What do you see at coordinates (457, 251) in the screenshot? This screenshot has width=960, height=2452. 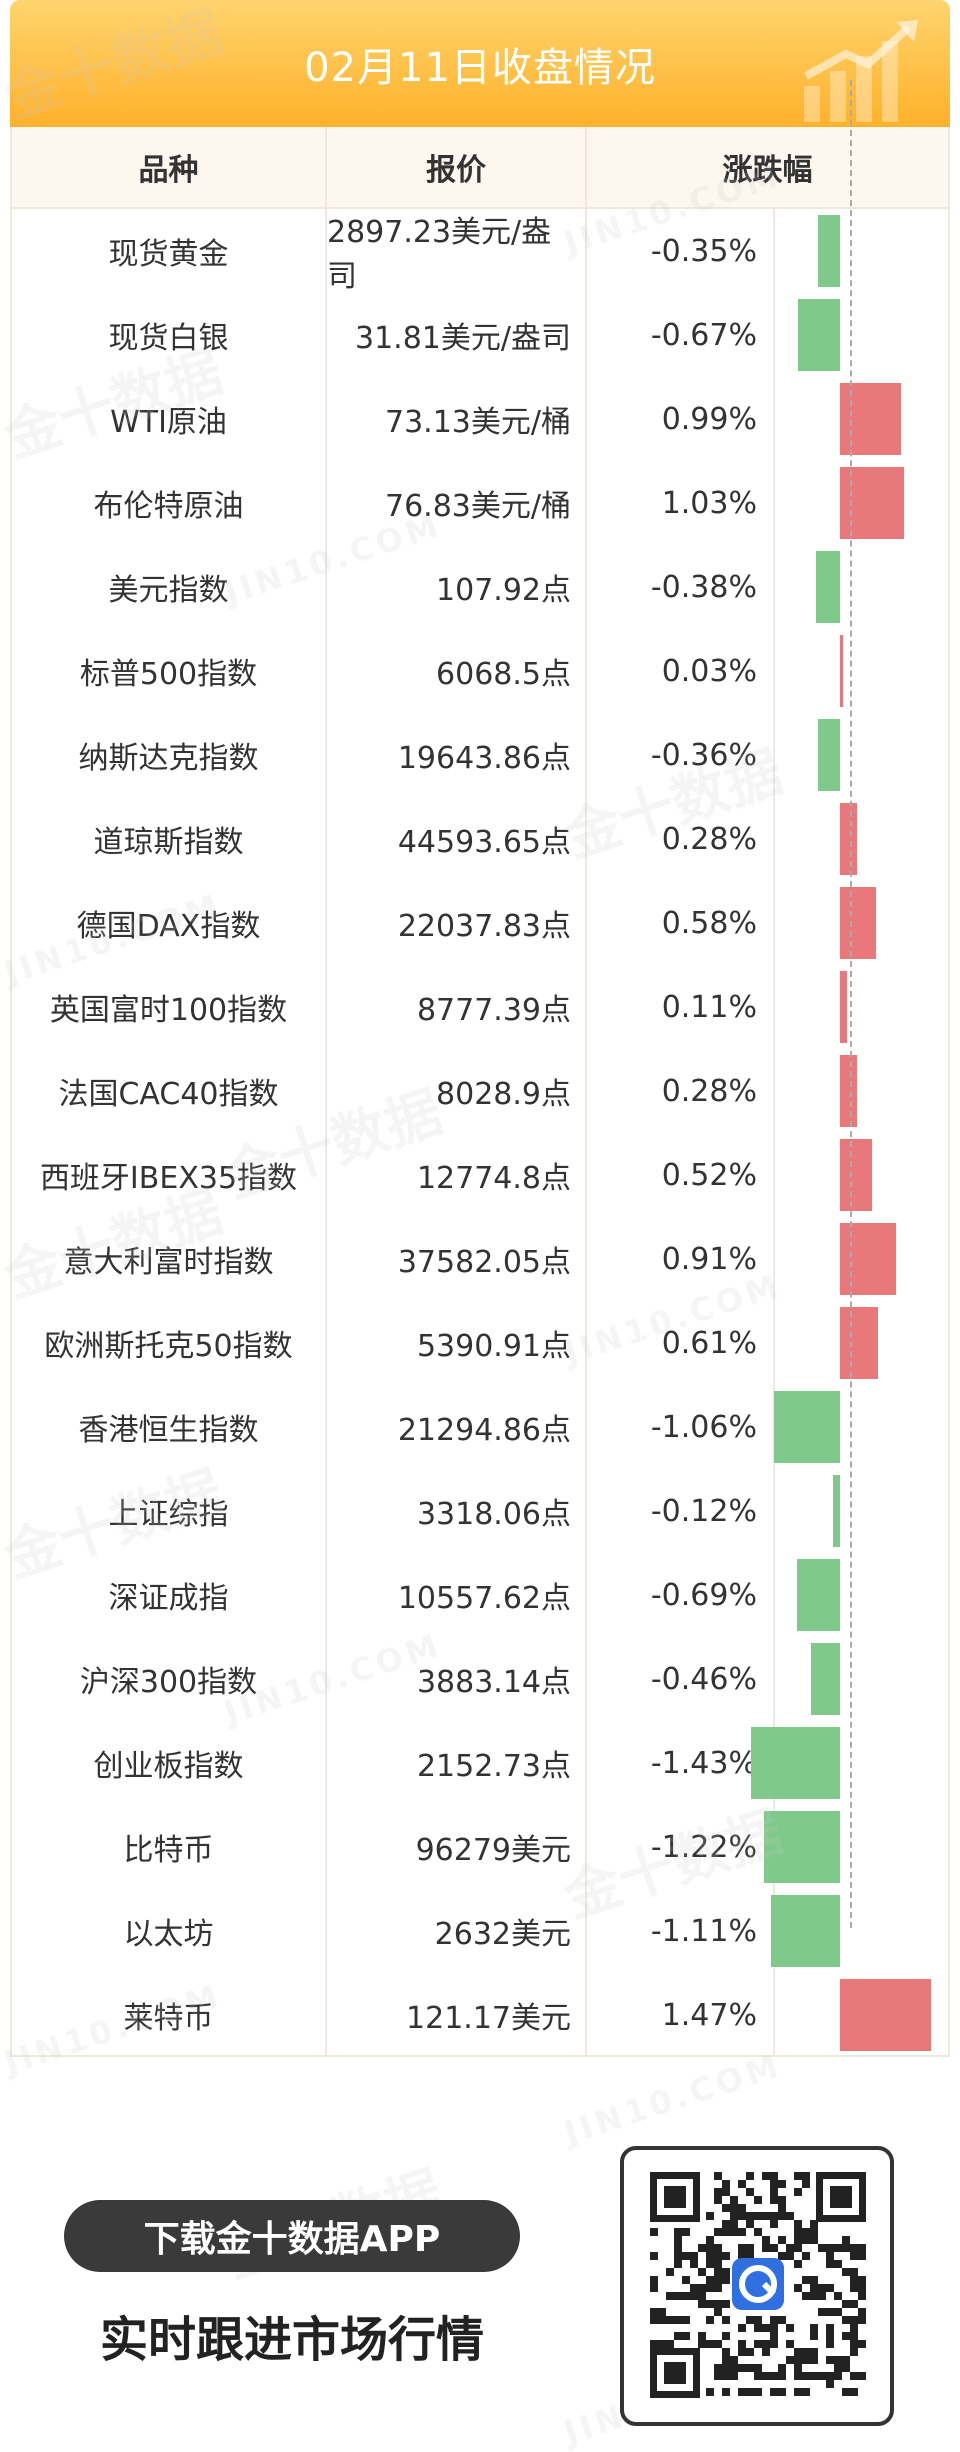 I see `instrument-price: 2897.23美元/盎司` at bounding box center [457, 251].